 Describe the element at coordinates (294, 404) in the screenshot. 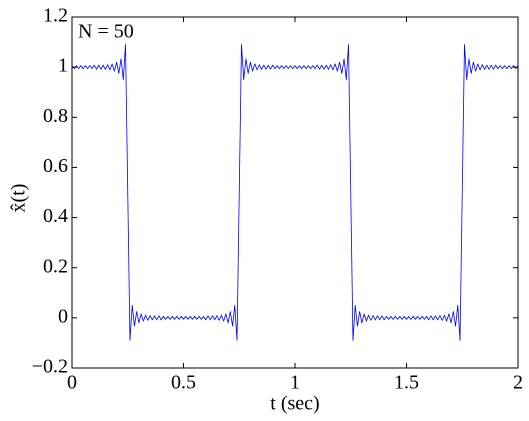

I see `x-axis-label: t (sec)` at that location.